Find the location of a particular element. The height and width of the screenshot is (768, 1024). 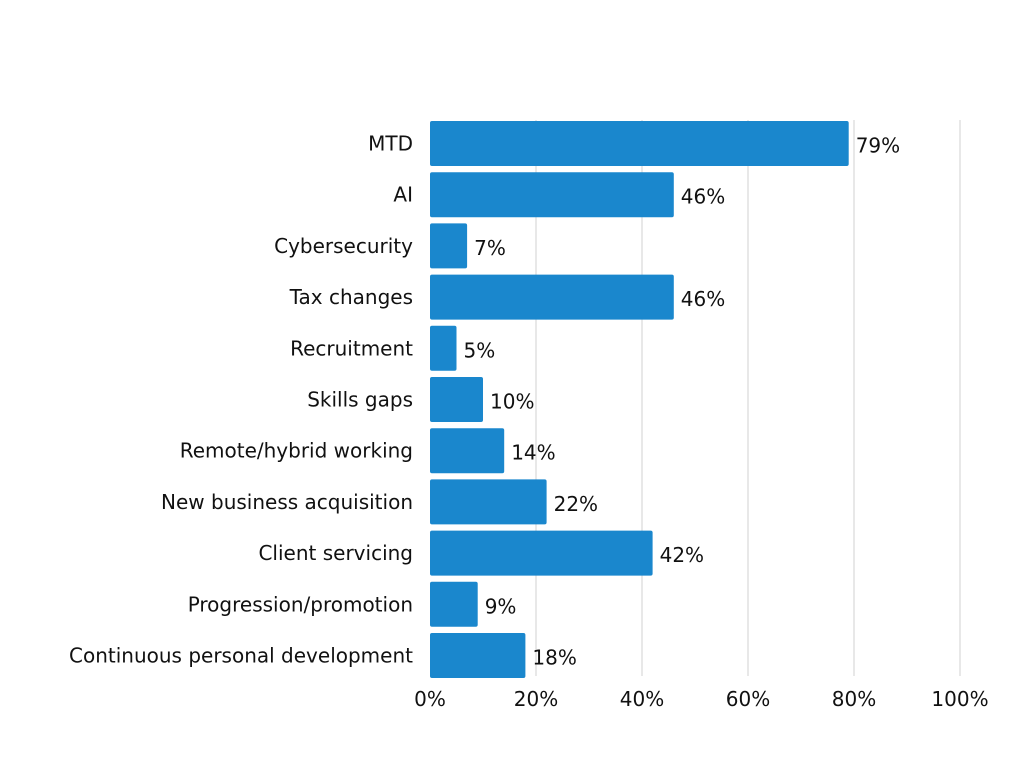

data-label: 18% is located at coordinates (554, 658).